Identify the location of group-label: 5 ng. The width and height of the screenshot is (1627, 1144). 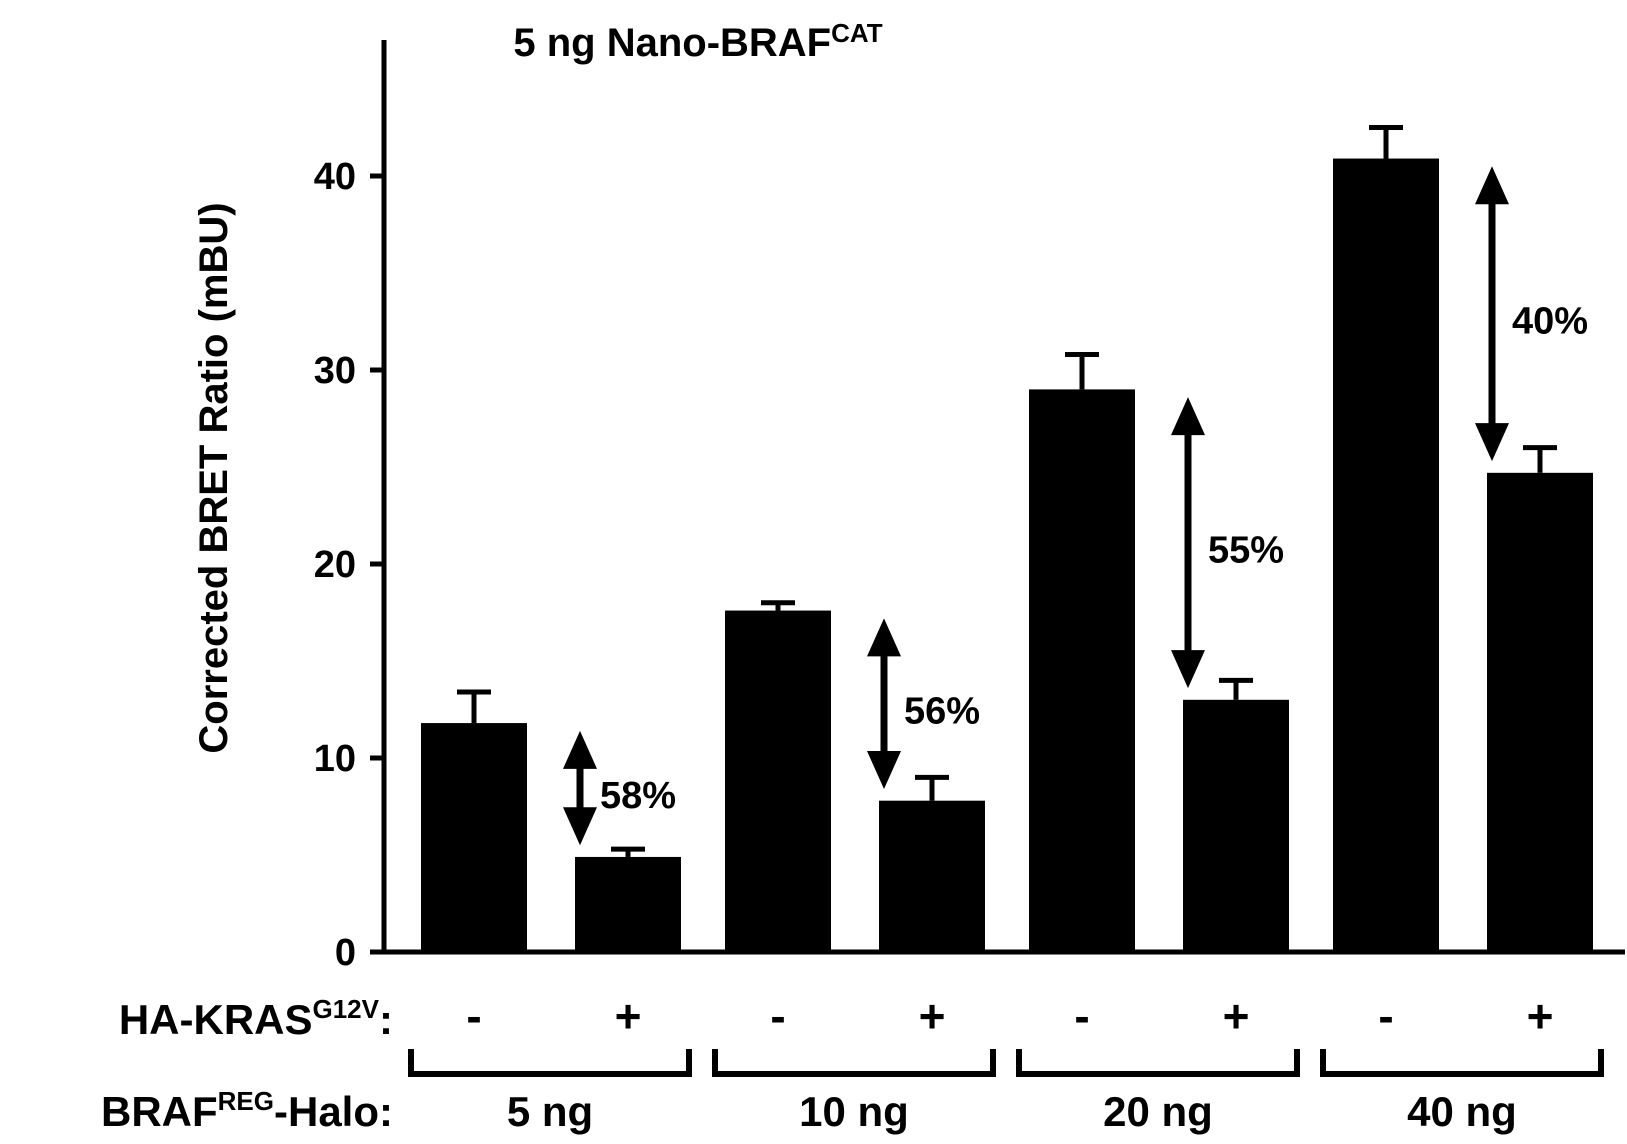
(550, 1111).